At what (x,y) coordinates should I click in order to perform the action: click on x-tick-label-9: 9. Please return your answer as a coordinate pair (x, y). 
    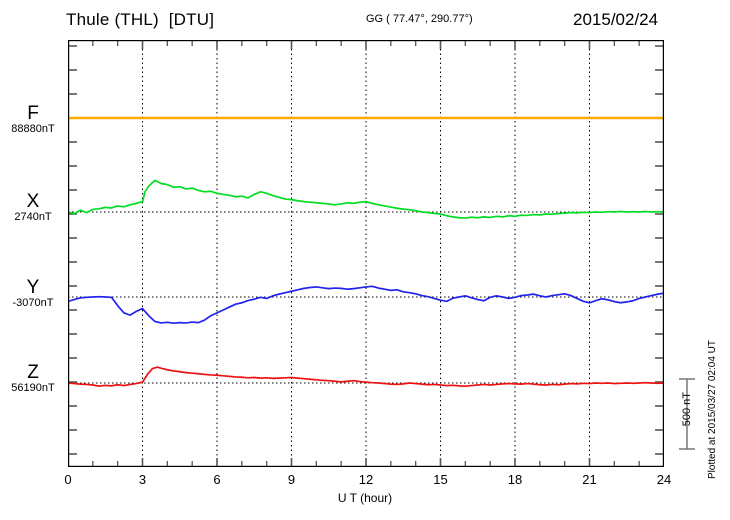
    Looking at the image, I should click on (291, 479).